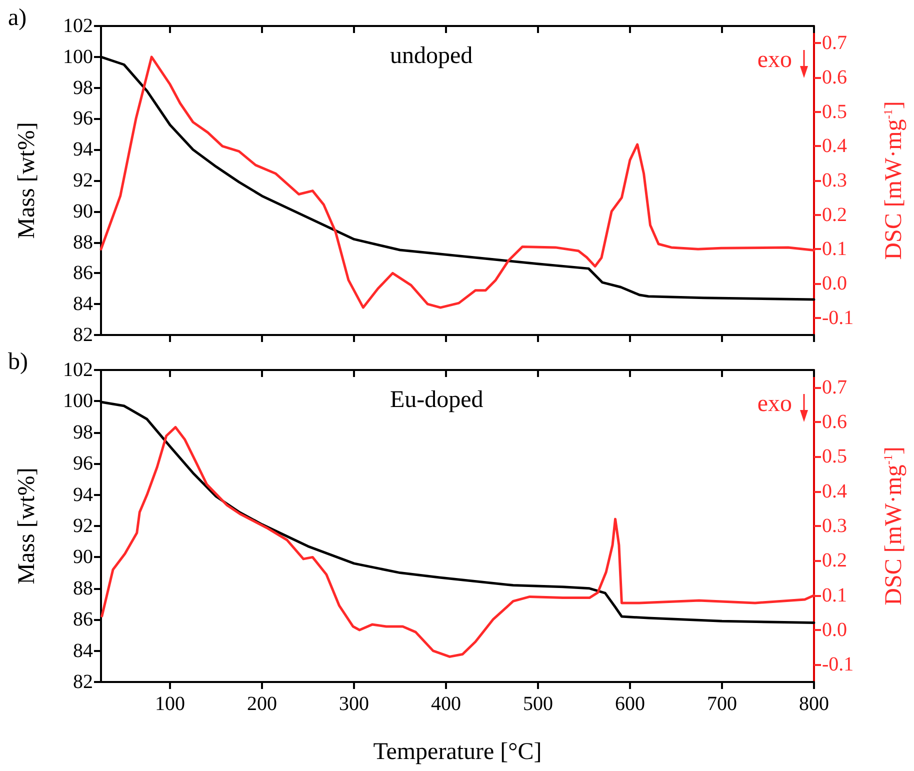 Image resolution: width=914 pixels, height=771 pixels. I want to click on chart-title: b), so click(18, 362).